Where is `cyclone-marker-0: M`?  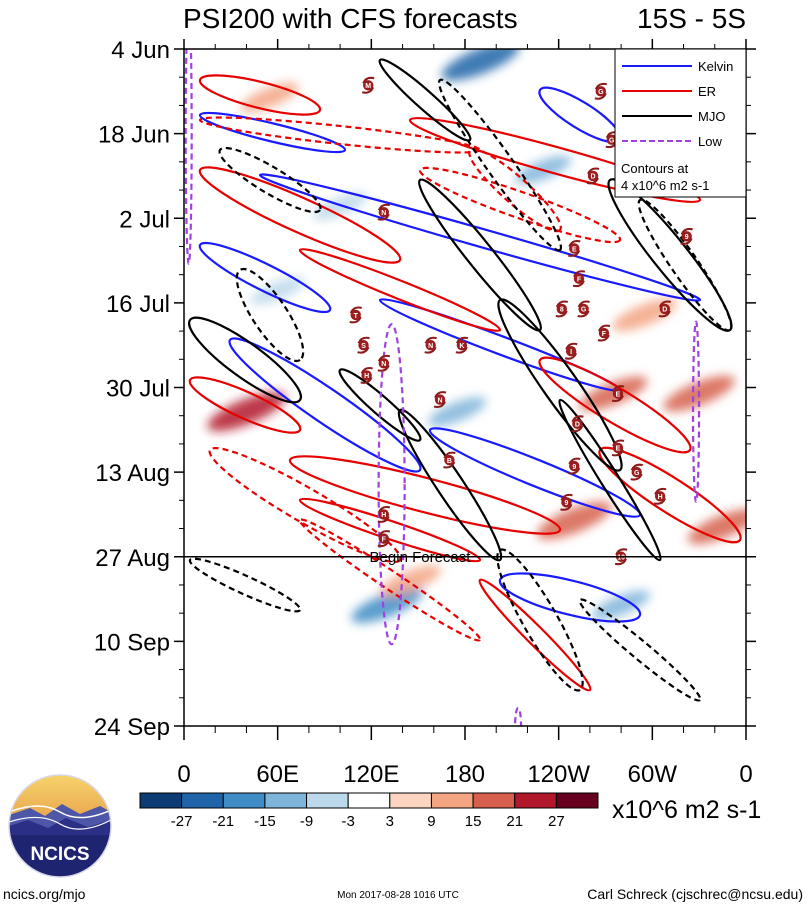 cyclone-marker-0: M is located at coordinates (368, 85).